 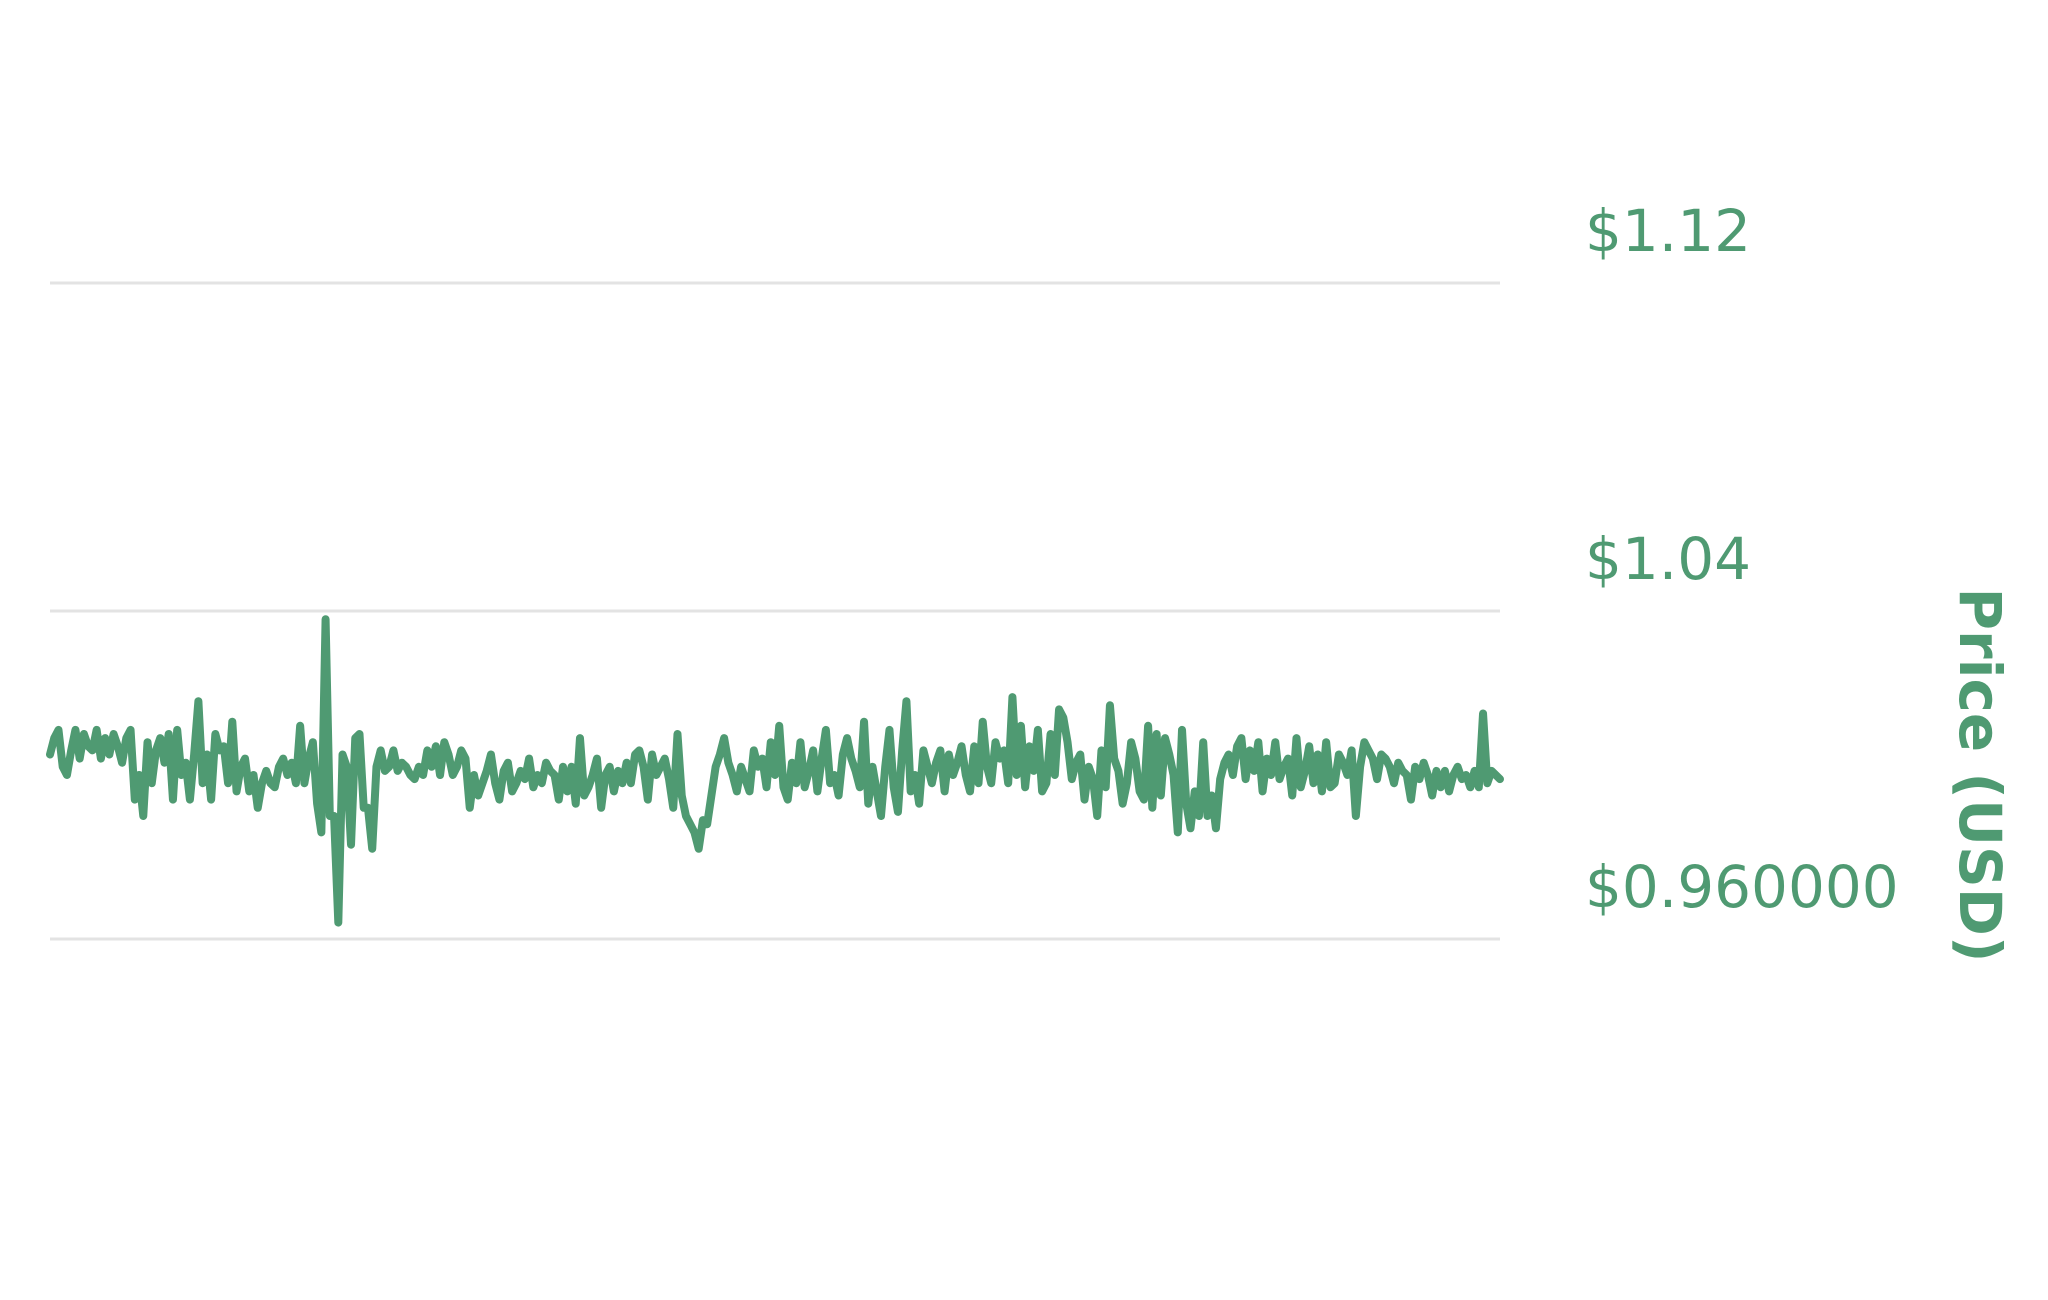 I want to click on y-axis-ticks: $1.12 $1.04 $0.960000, so click(x=1742, y=559).